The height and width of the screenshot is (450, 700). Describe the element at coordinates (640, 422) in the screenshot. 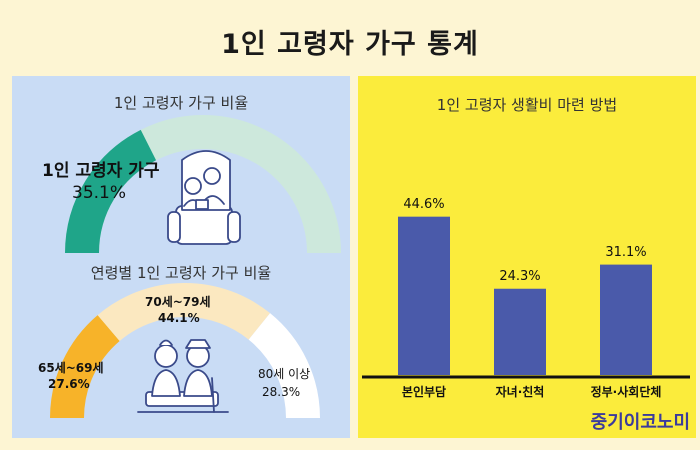

I see `brand-logo: 중기이코노미` at that location.